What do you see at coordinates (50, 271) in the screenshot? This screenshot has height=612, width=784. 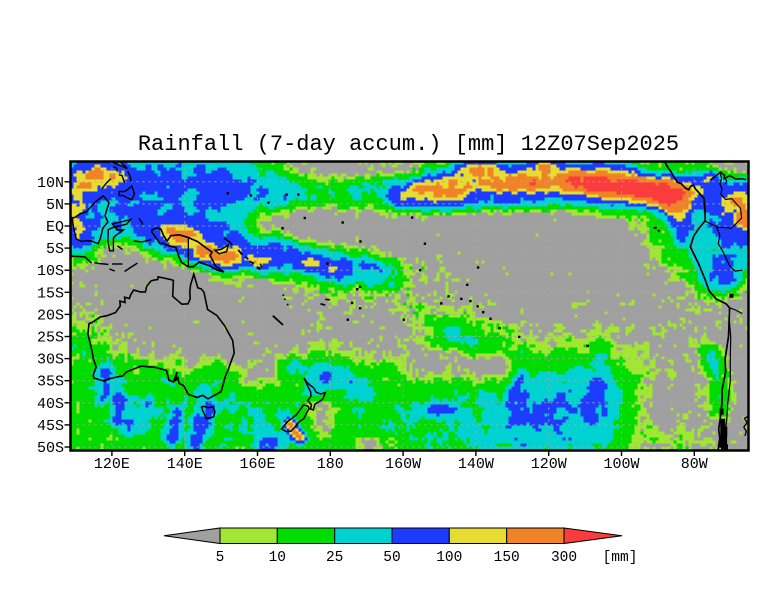 I see `svg-text: 10S` at bounding box center [50, 271].